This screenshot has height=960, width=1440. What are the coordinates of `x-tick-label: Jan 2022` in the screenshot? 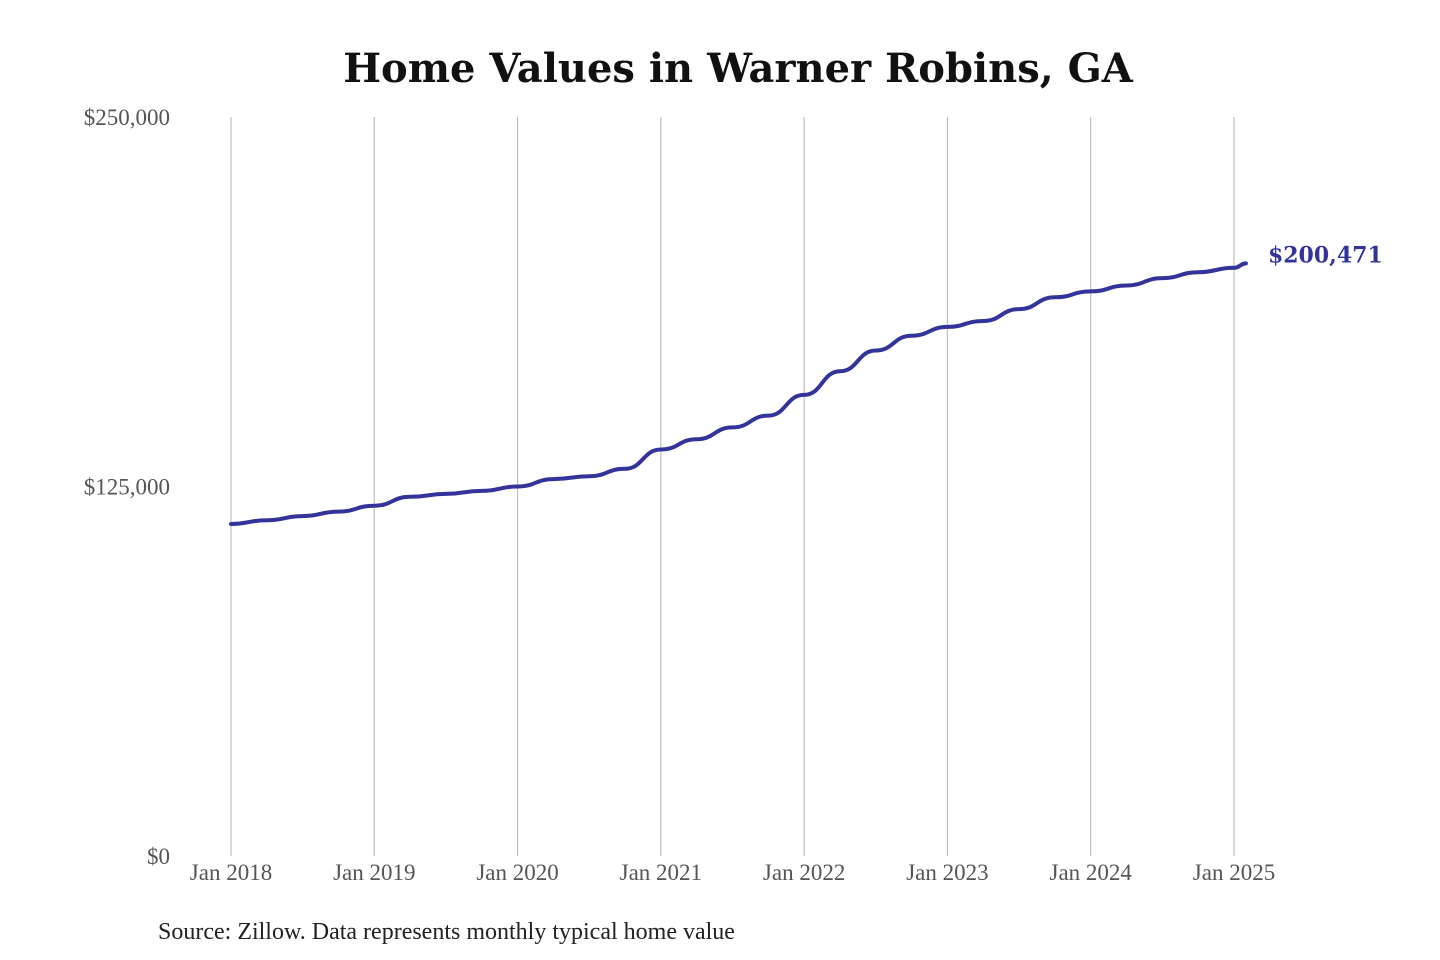 It's located at (804, 872).